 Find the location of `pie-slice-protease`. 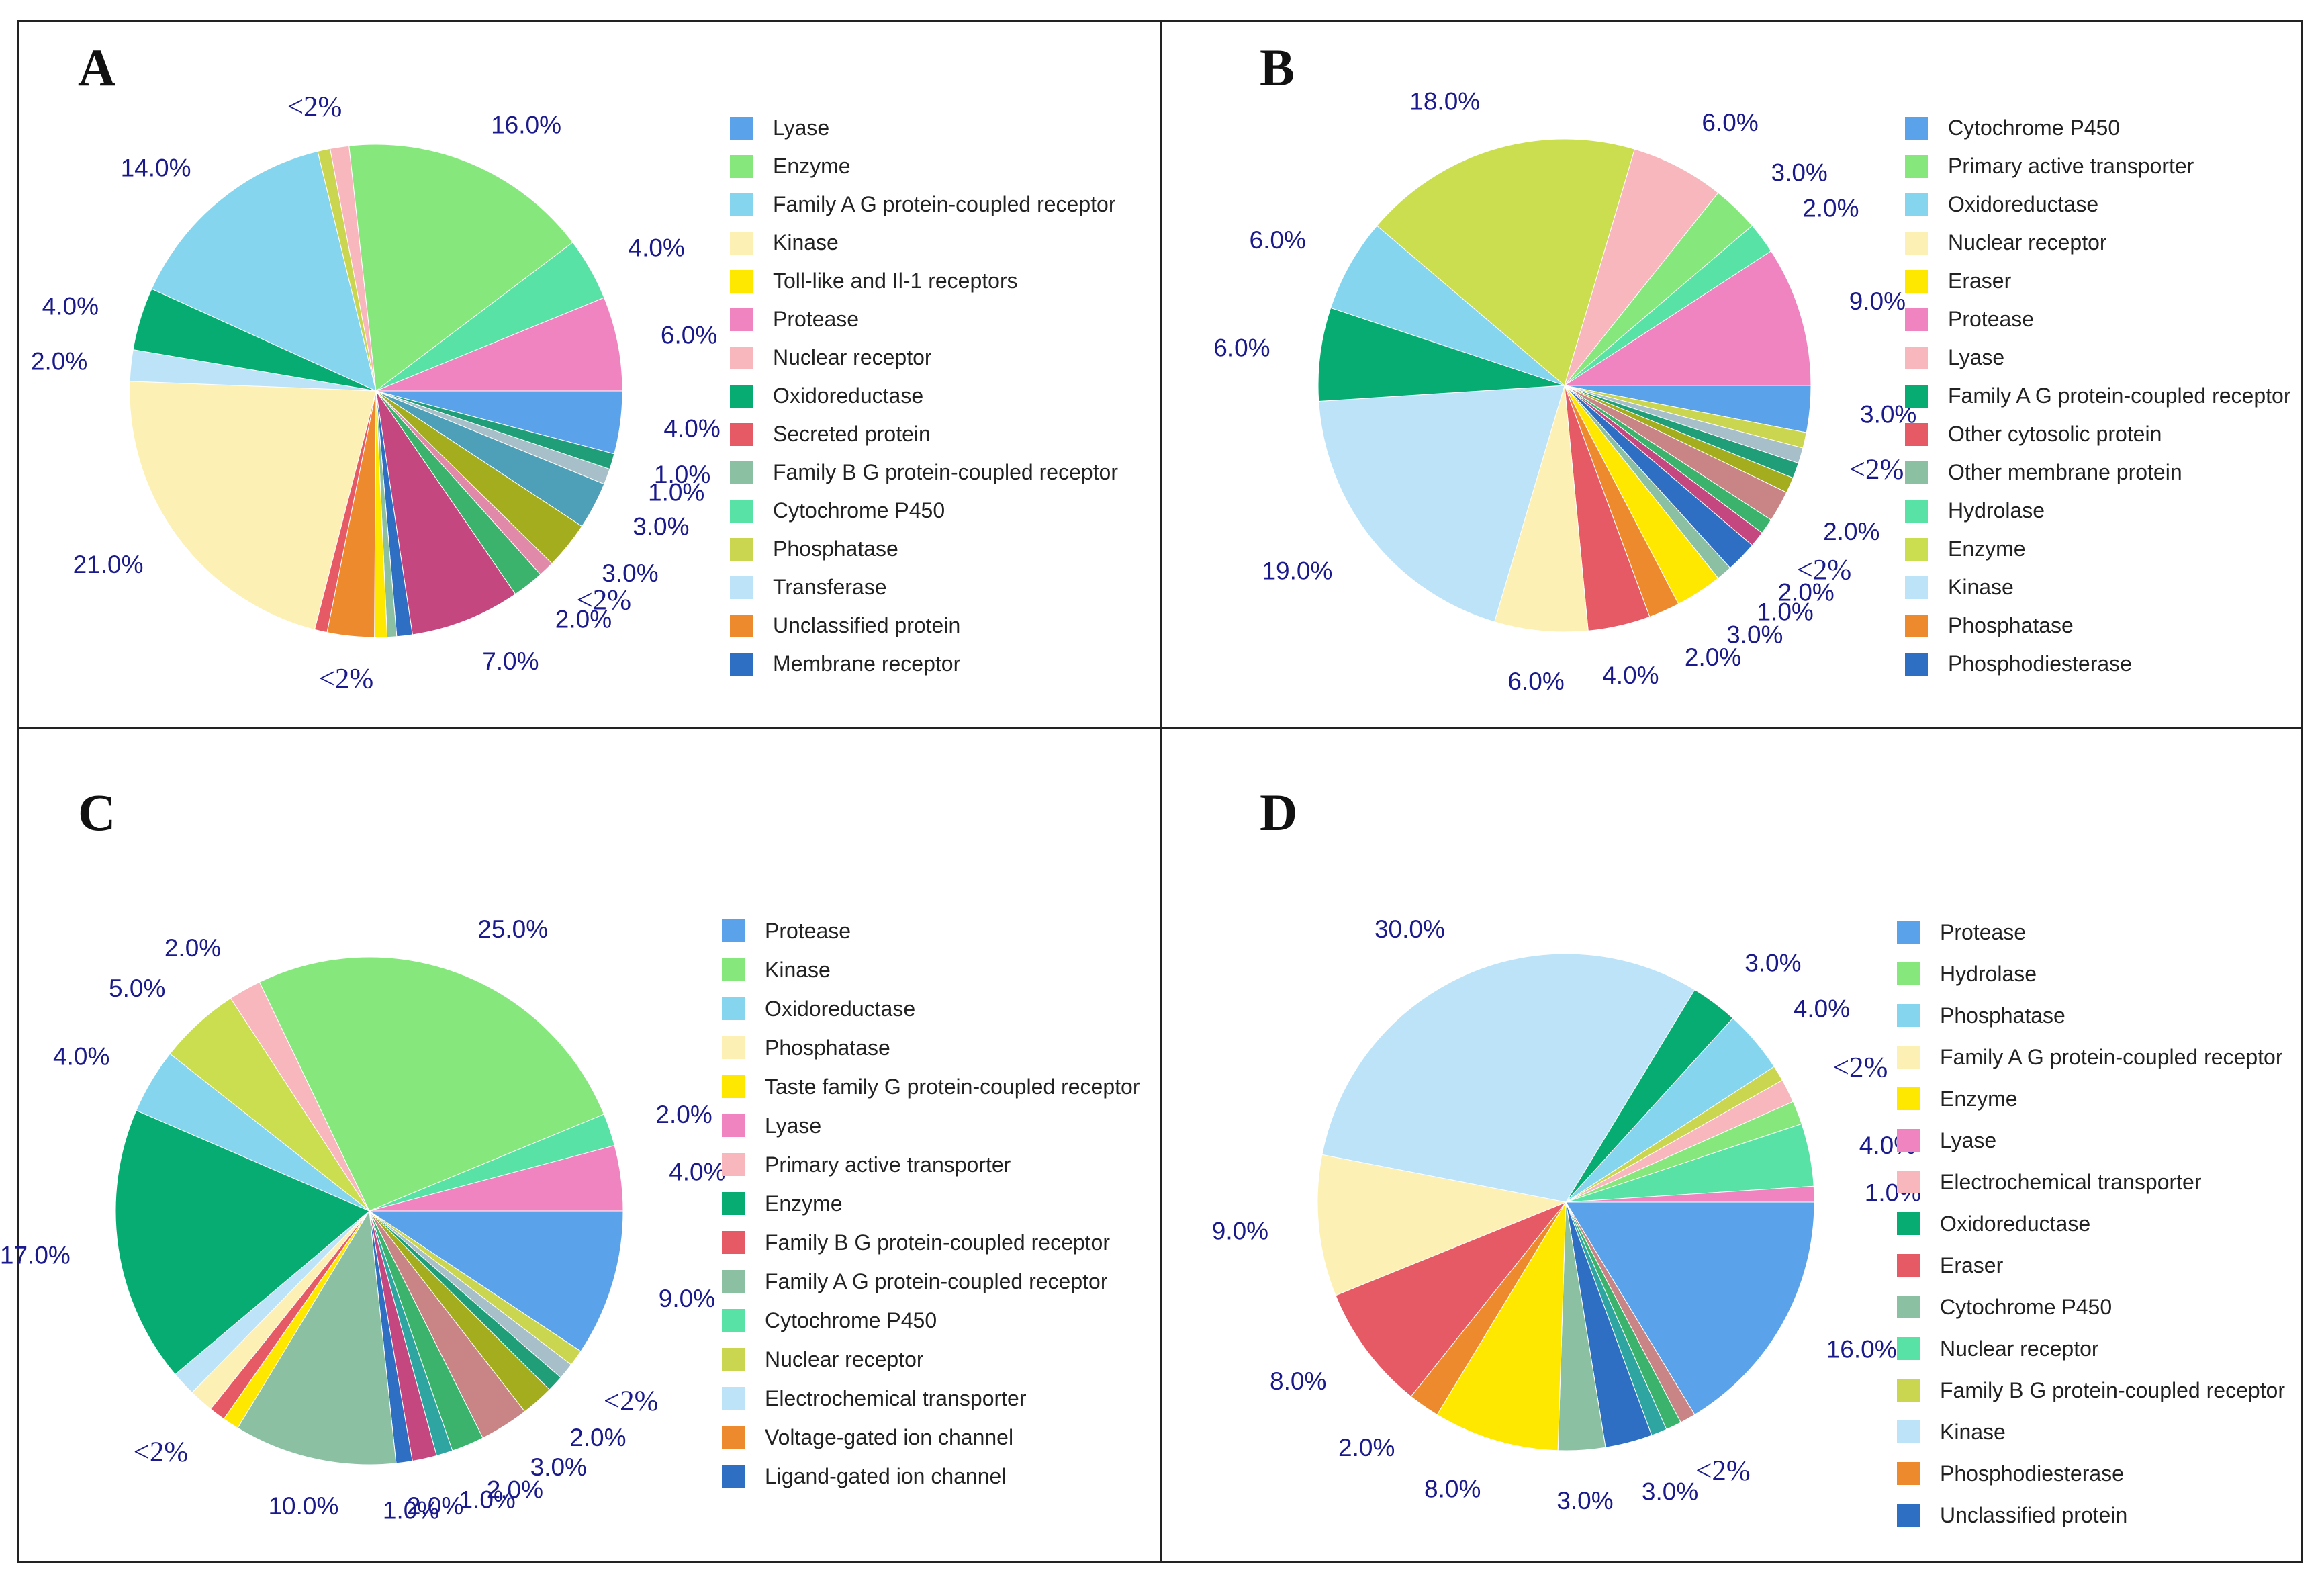

pie-slice-protease is located at coordinates (1690, 1308).